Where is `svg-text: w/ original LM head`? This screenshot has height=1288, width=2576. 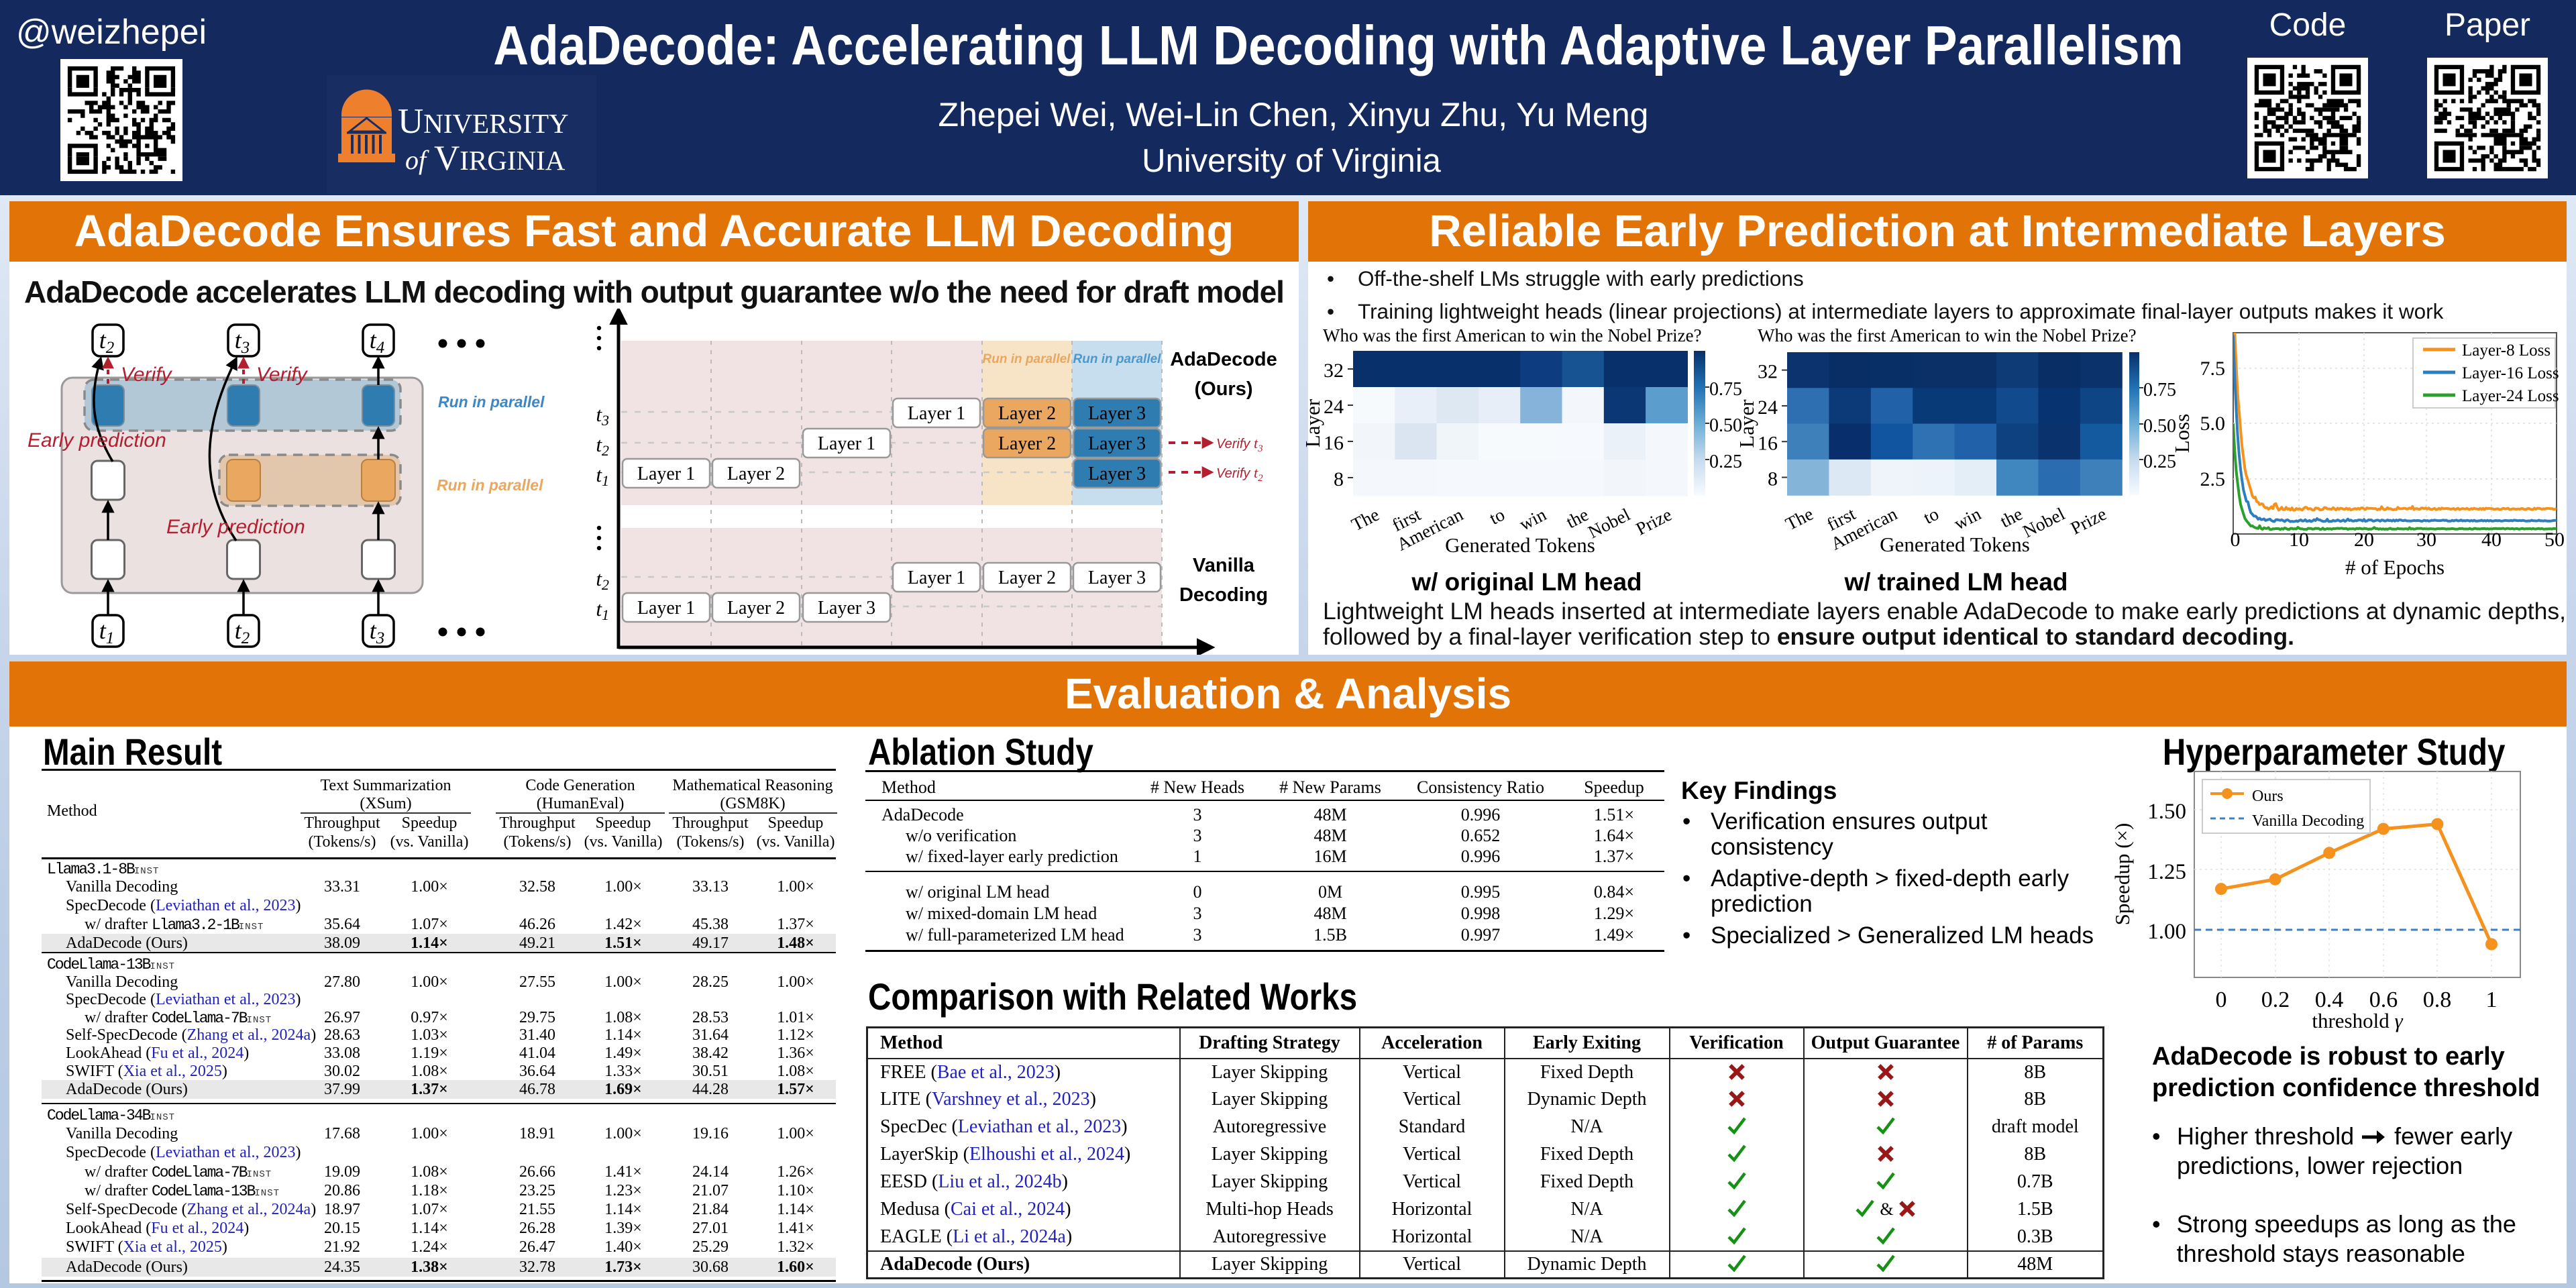
svg-text: w/ original LM head is located at coordinates (1526, 582).